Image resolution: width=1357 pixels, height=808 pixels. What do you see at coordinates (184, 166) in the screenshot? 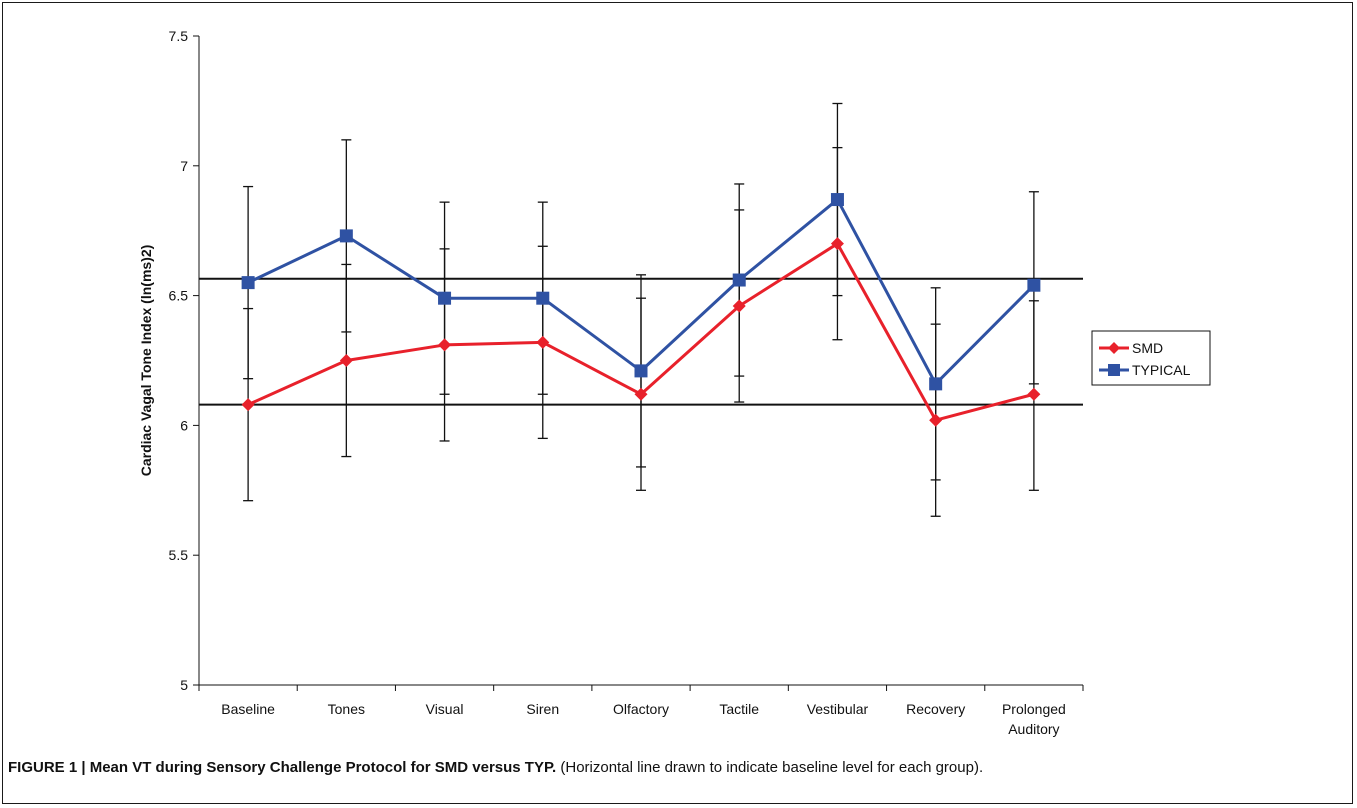
I see `y-tick-label: 7` at bounding box center [184, 166].